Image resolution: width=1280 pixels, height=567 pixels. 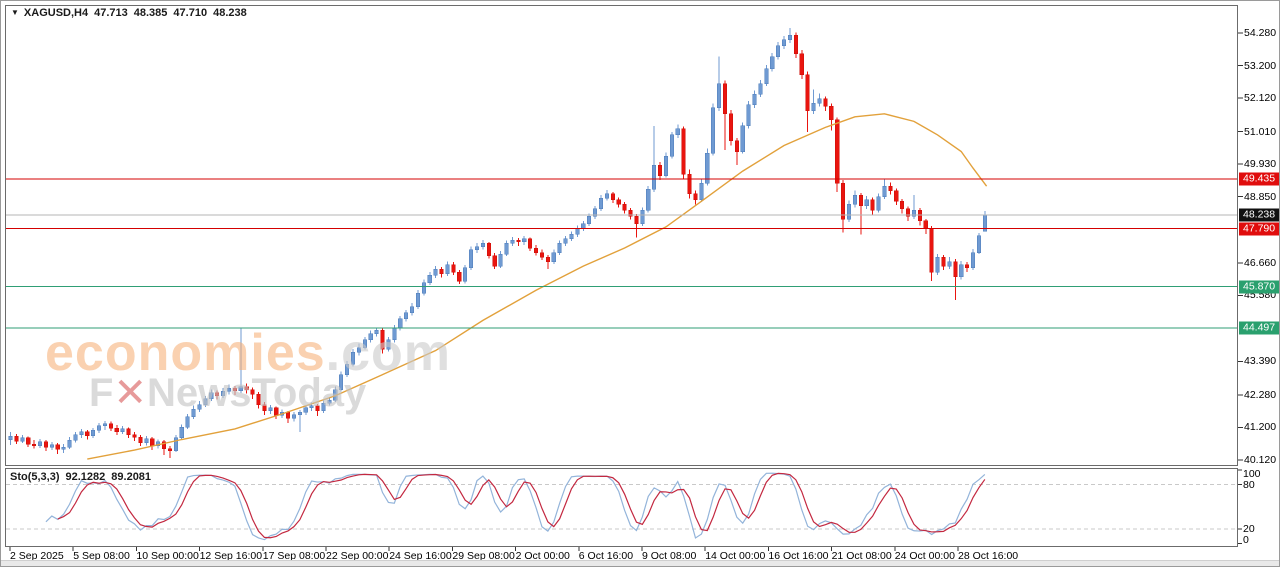 What do you see at coordinates (15, 12) in the screenshot?
I see `symbol-dropdown-icon: ▼` at bounding box center [15, 12].